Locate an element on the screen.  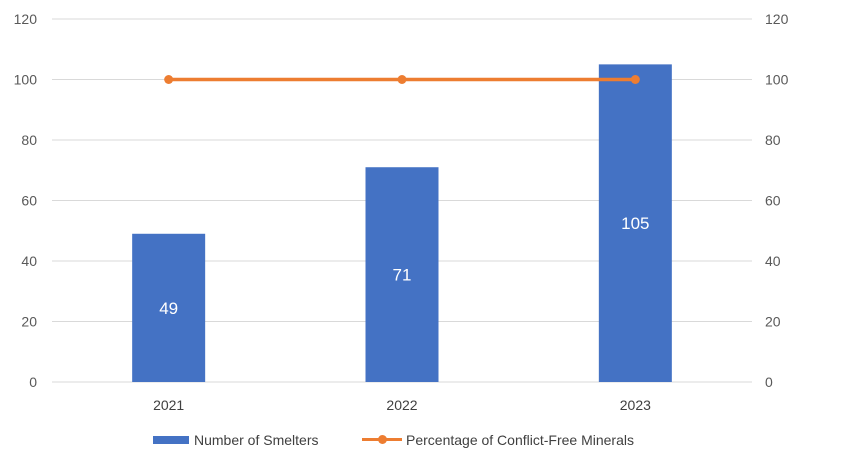
legend-item-smelters: Number of Smelters is located at coordinates (235, 440).